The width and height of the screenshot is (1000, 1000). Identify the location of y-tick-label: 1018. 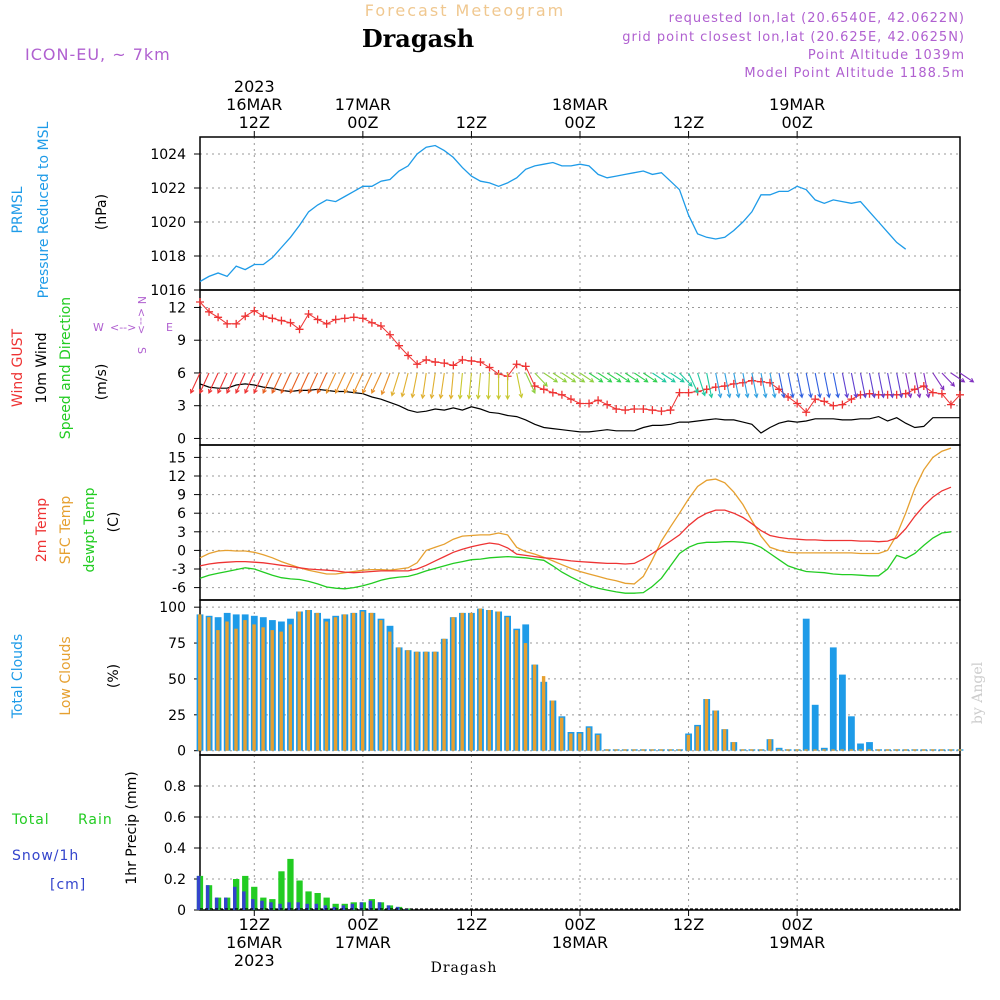
(168, 257).